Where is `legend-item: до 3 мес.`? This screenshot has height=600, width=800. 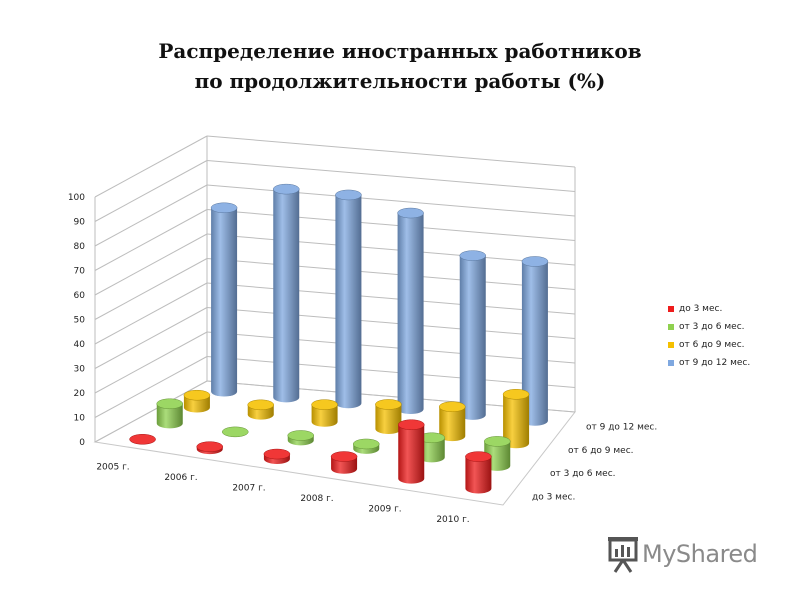 legend-item: до 3 мес. is located at coordinates (709, 309).